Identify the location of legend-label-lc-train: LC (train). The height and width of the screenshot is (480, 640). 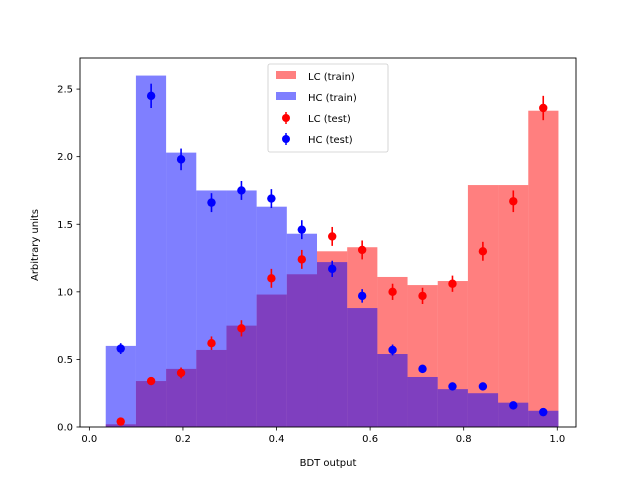
(331, 77).